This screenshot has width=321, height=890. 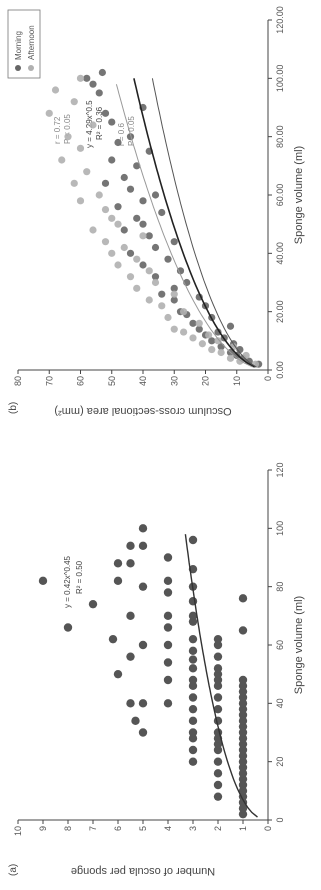 I want to click on panel-a-y-tick-label: 10, so click(x=18, y=831).